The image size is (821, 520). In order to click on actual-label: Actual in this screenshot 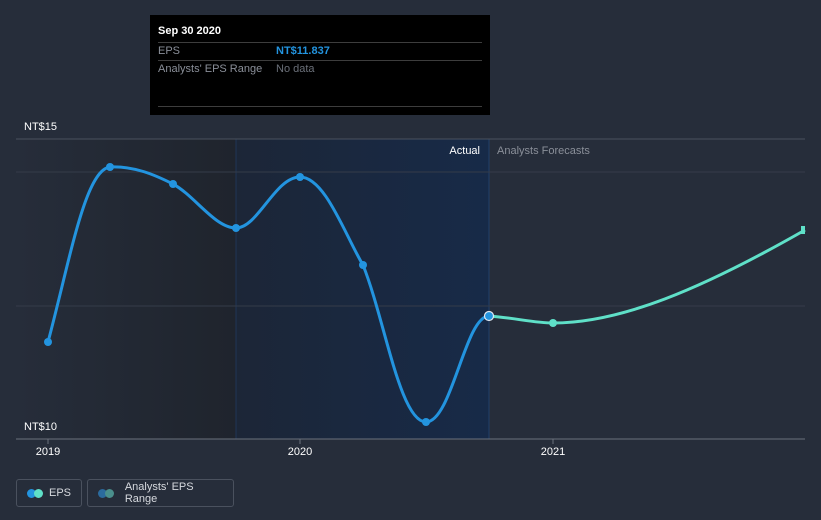, I will do `click(464, 151)`.